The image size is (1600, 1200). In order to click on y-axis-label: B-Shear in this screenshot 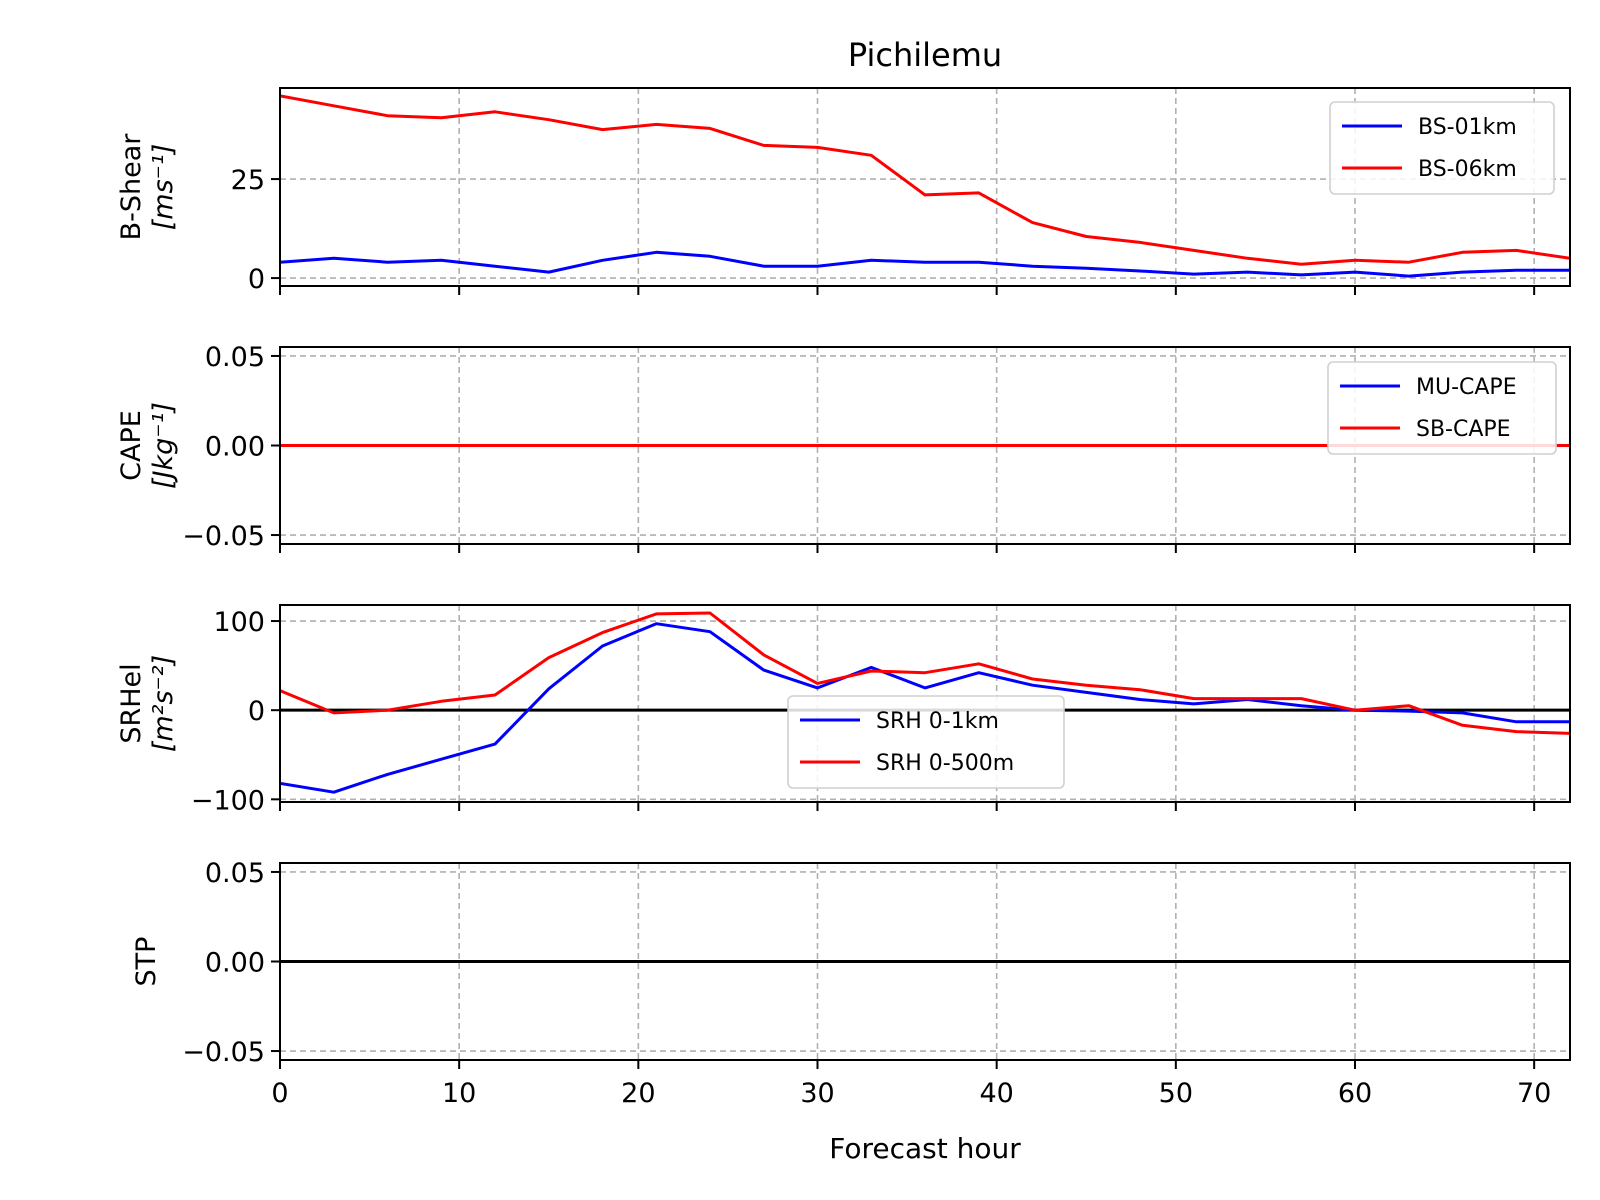, I will do `click(131, 187)`.